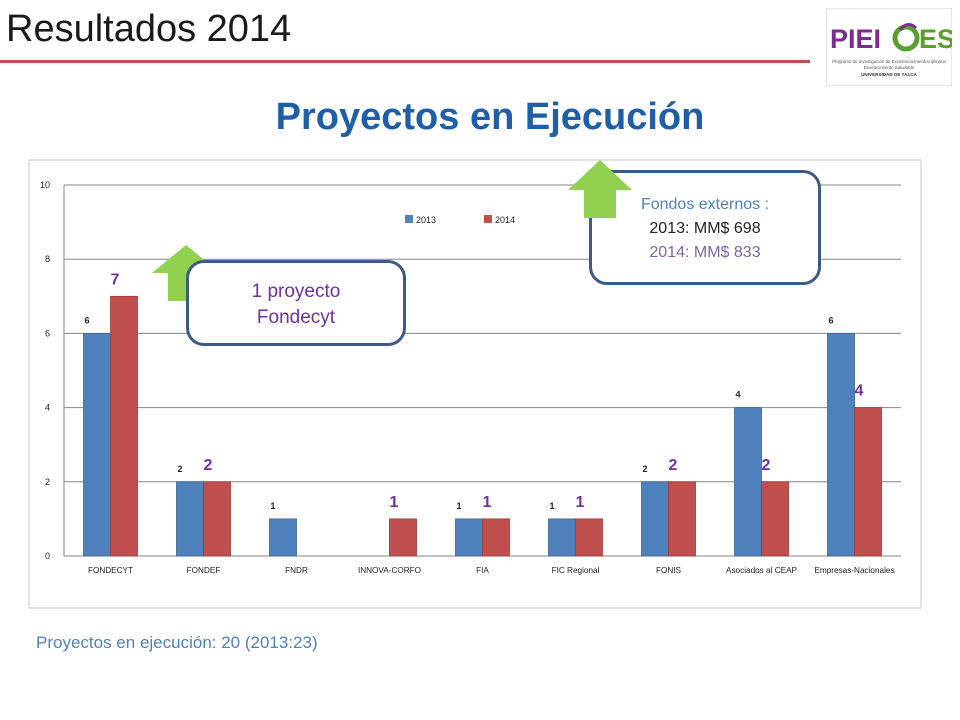  I want to click on logo-line2: Envejecimiento Saludable, so click(889, 67).